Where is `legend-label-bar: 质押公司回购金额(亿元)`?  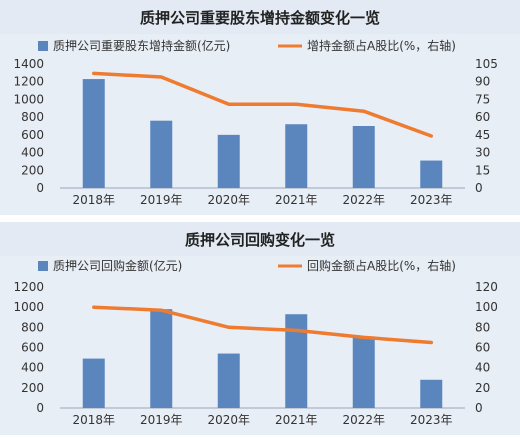
legend-label-bar: 质押公司回购金额(亿元) is located at coordinates (117, 265).